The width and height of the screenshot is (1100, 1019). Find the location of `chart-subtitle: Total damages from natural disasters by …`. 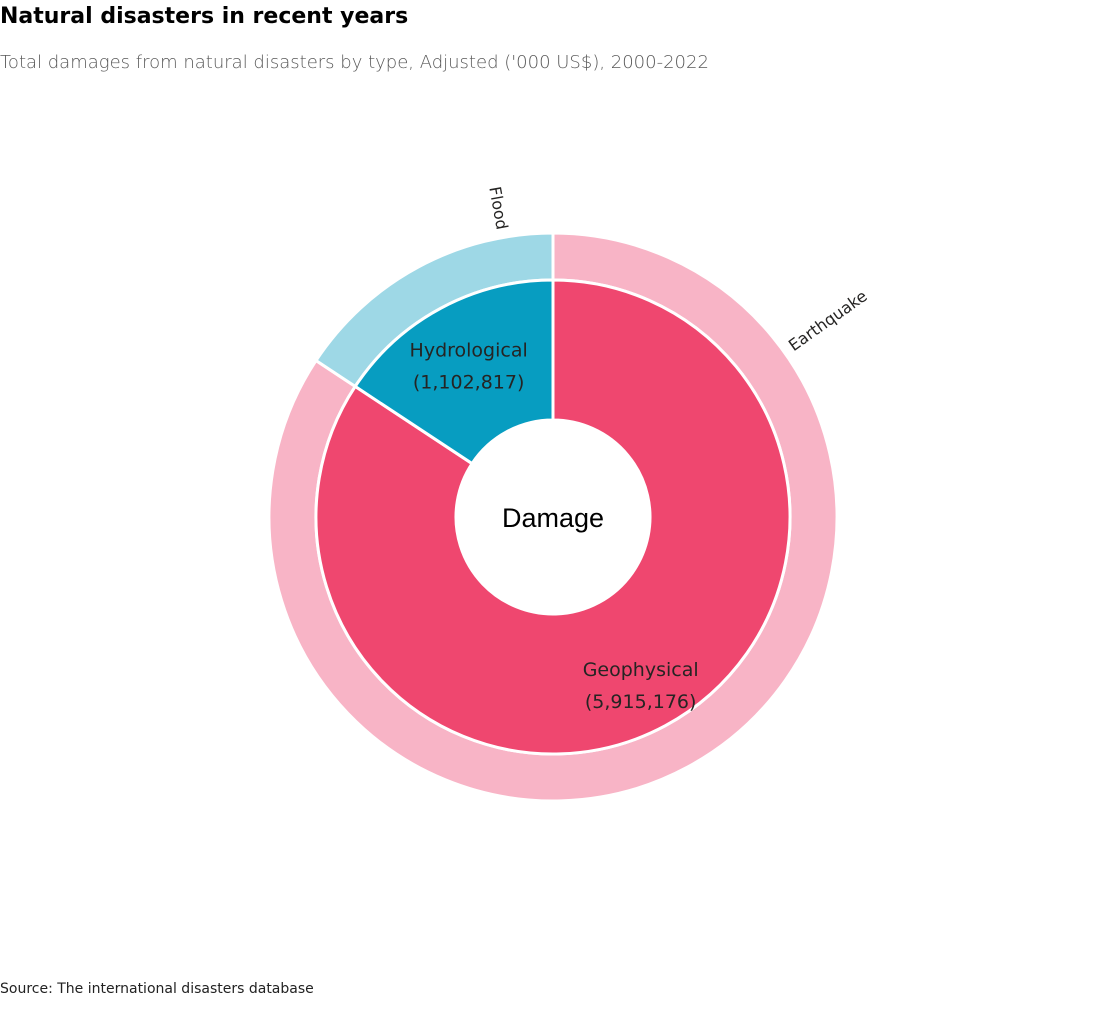

chart-subtitle: Total damages from natural disasters by … is located at coordinates (354, 62).